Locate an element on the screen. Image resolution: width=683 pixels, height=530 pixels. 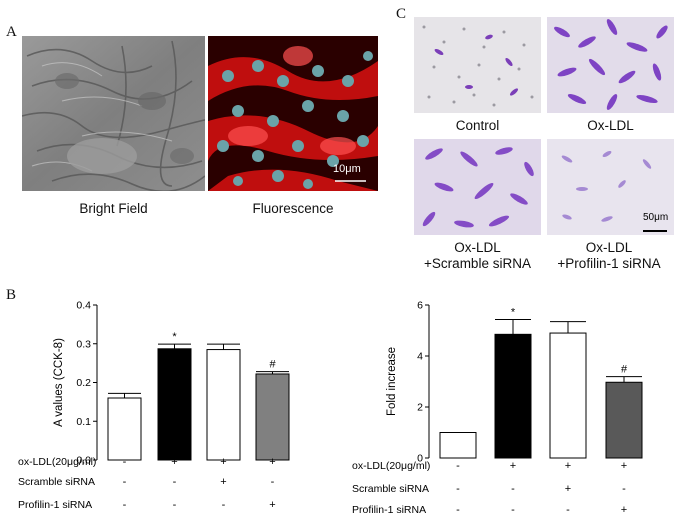
profilin-caption-line1: Ox-LDL is located at coordinates (609, 247).